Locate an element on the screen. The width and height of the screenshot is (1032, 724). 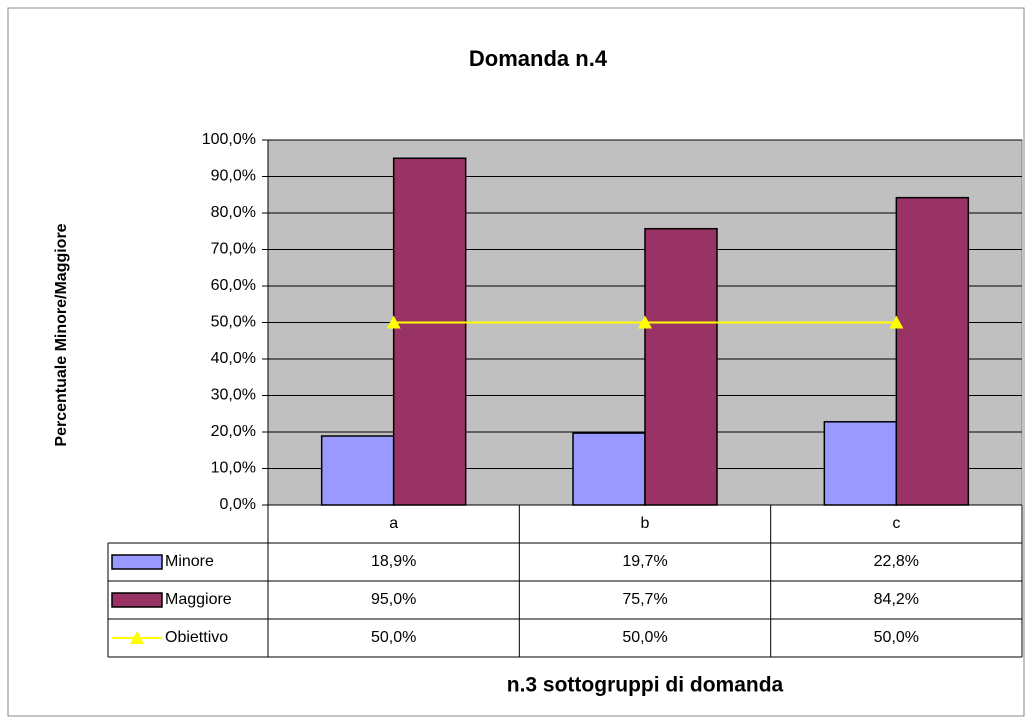
y-tick-label: 50,0% is located at coordinates (233, 322).